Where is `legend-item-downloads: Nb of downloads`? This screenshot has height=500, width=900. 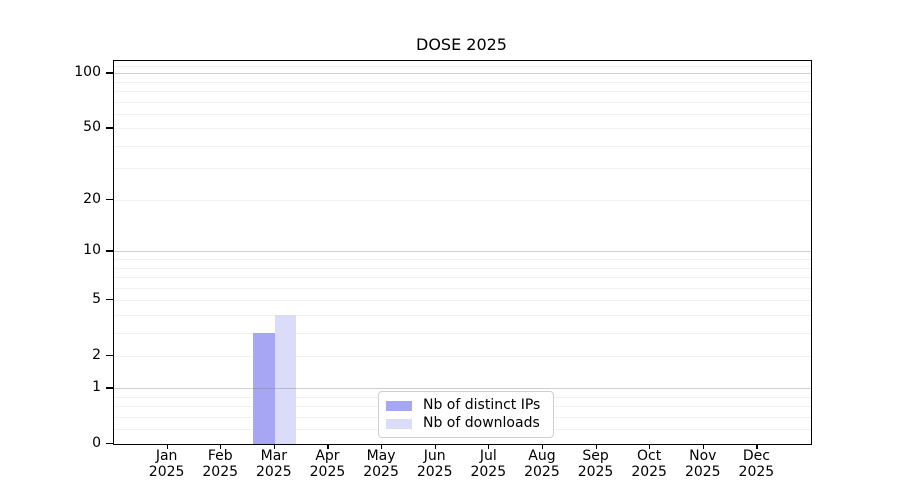 legend-item-downloads: Nb of downloads is located at coordinates (465, 423).